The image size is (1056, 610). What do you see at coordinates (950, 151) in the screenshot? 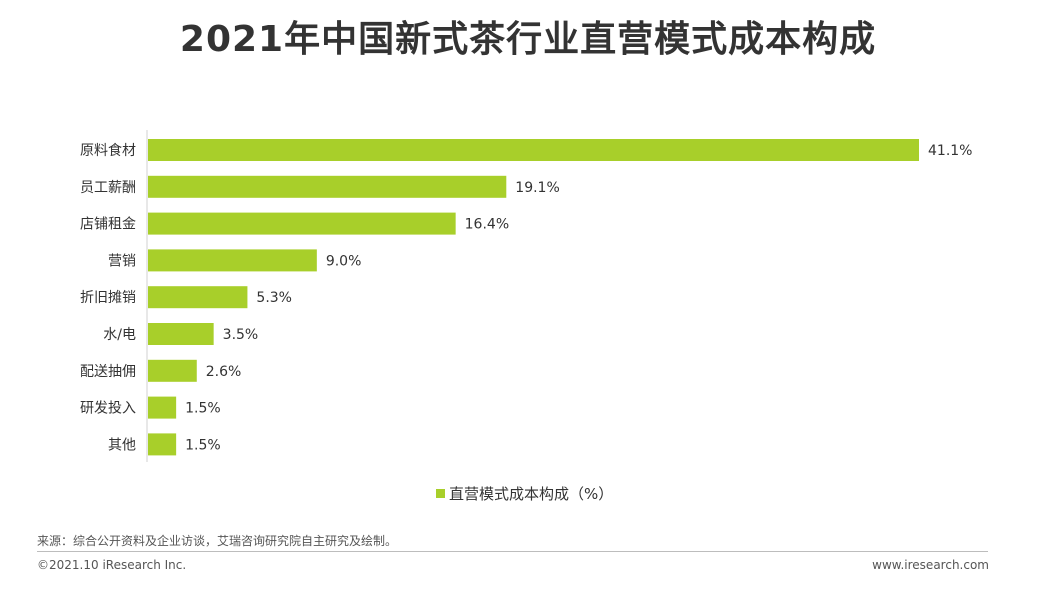
I see `value-label: 41.1%` at bounding box center [950, 151].